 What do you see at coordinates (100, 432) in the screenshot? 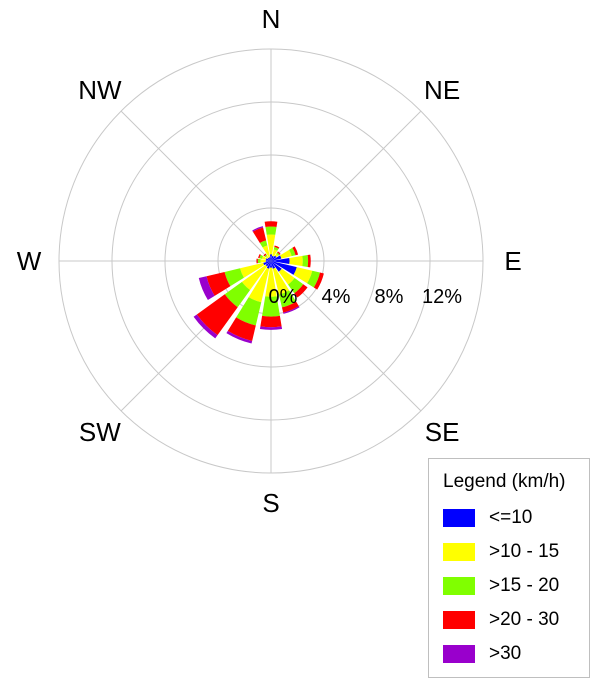
I see `compass-label-sw: SW` at bounding box center [100, 432].